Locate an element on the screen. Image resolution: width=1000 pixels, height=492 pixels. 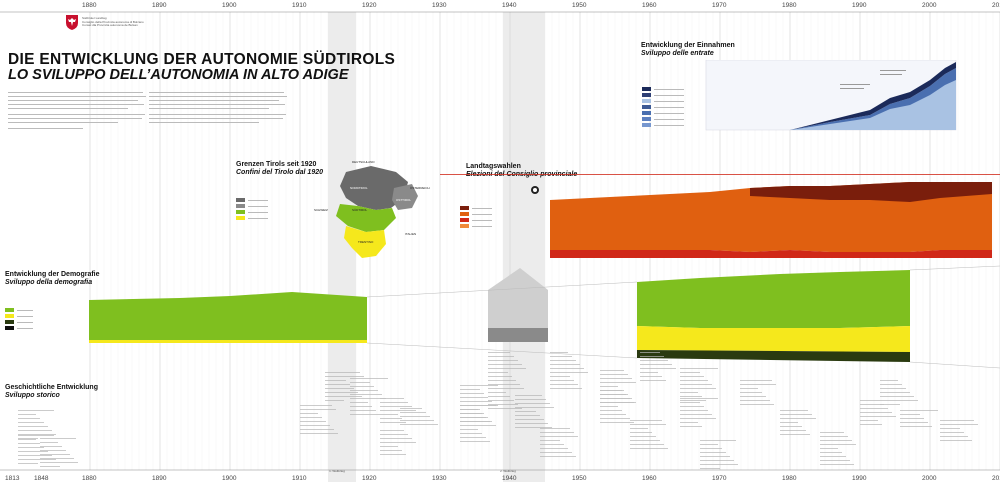
ww1-label: 1. Weltkrieg is located at coordinates (337, 471).